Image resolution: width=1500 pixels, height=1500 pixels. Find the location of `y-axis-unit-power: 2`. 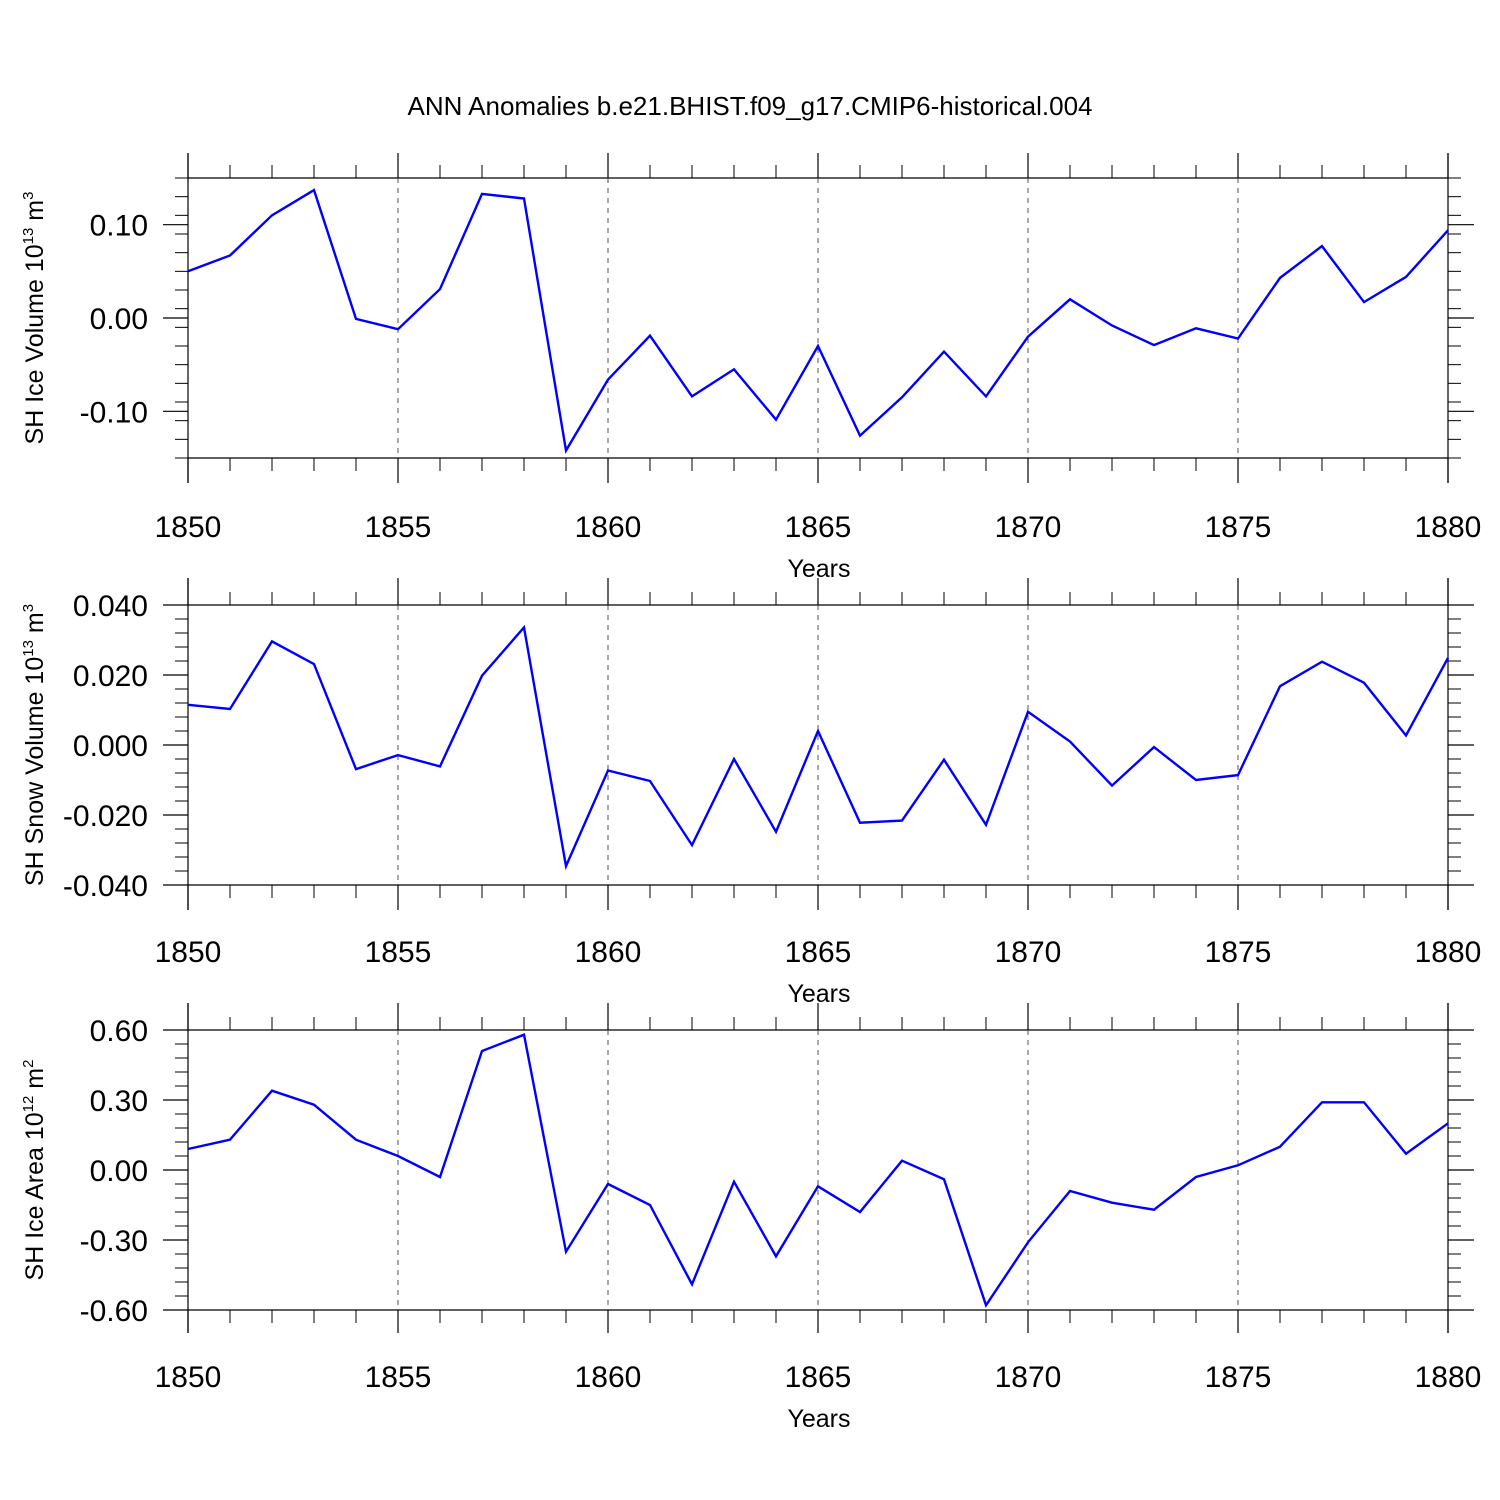

y-axis-unit-power: 2 is located at coordinates (28, 1064).